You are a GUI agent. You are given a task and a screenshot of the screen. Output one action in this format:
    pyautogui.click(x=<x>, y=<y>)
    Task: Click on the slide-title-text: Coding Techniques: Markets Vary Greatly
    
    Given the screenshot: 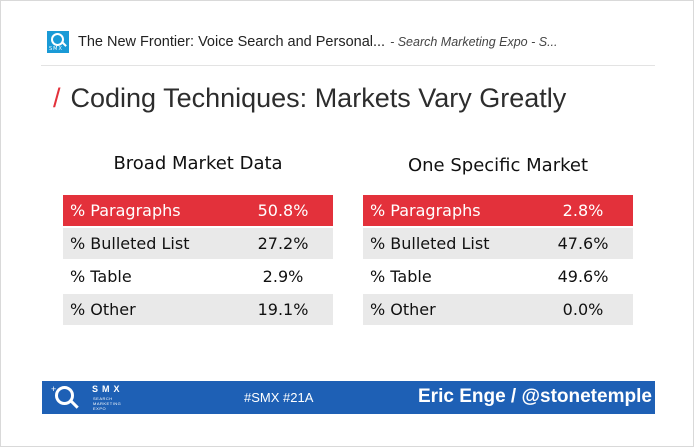 What is the action you would take?
    pyautogui.click(x=318, y=98)
    